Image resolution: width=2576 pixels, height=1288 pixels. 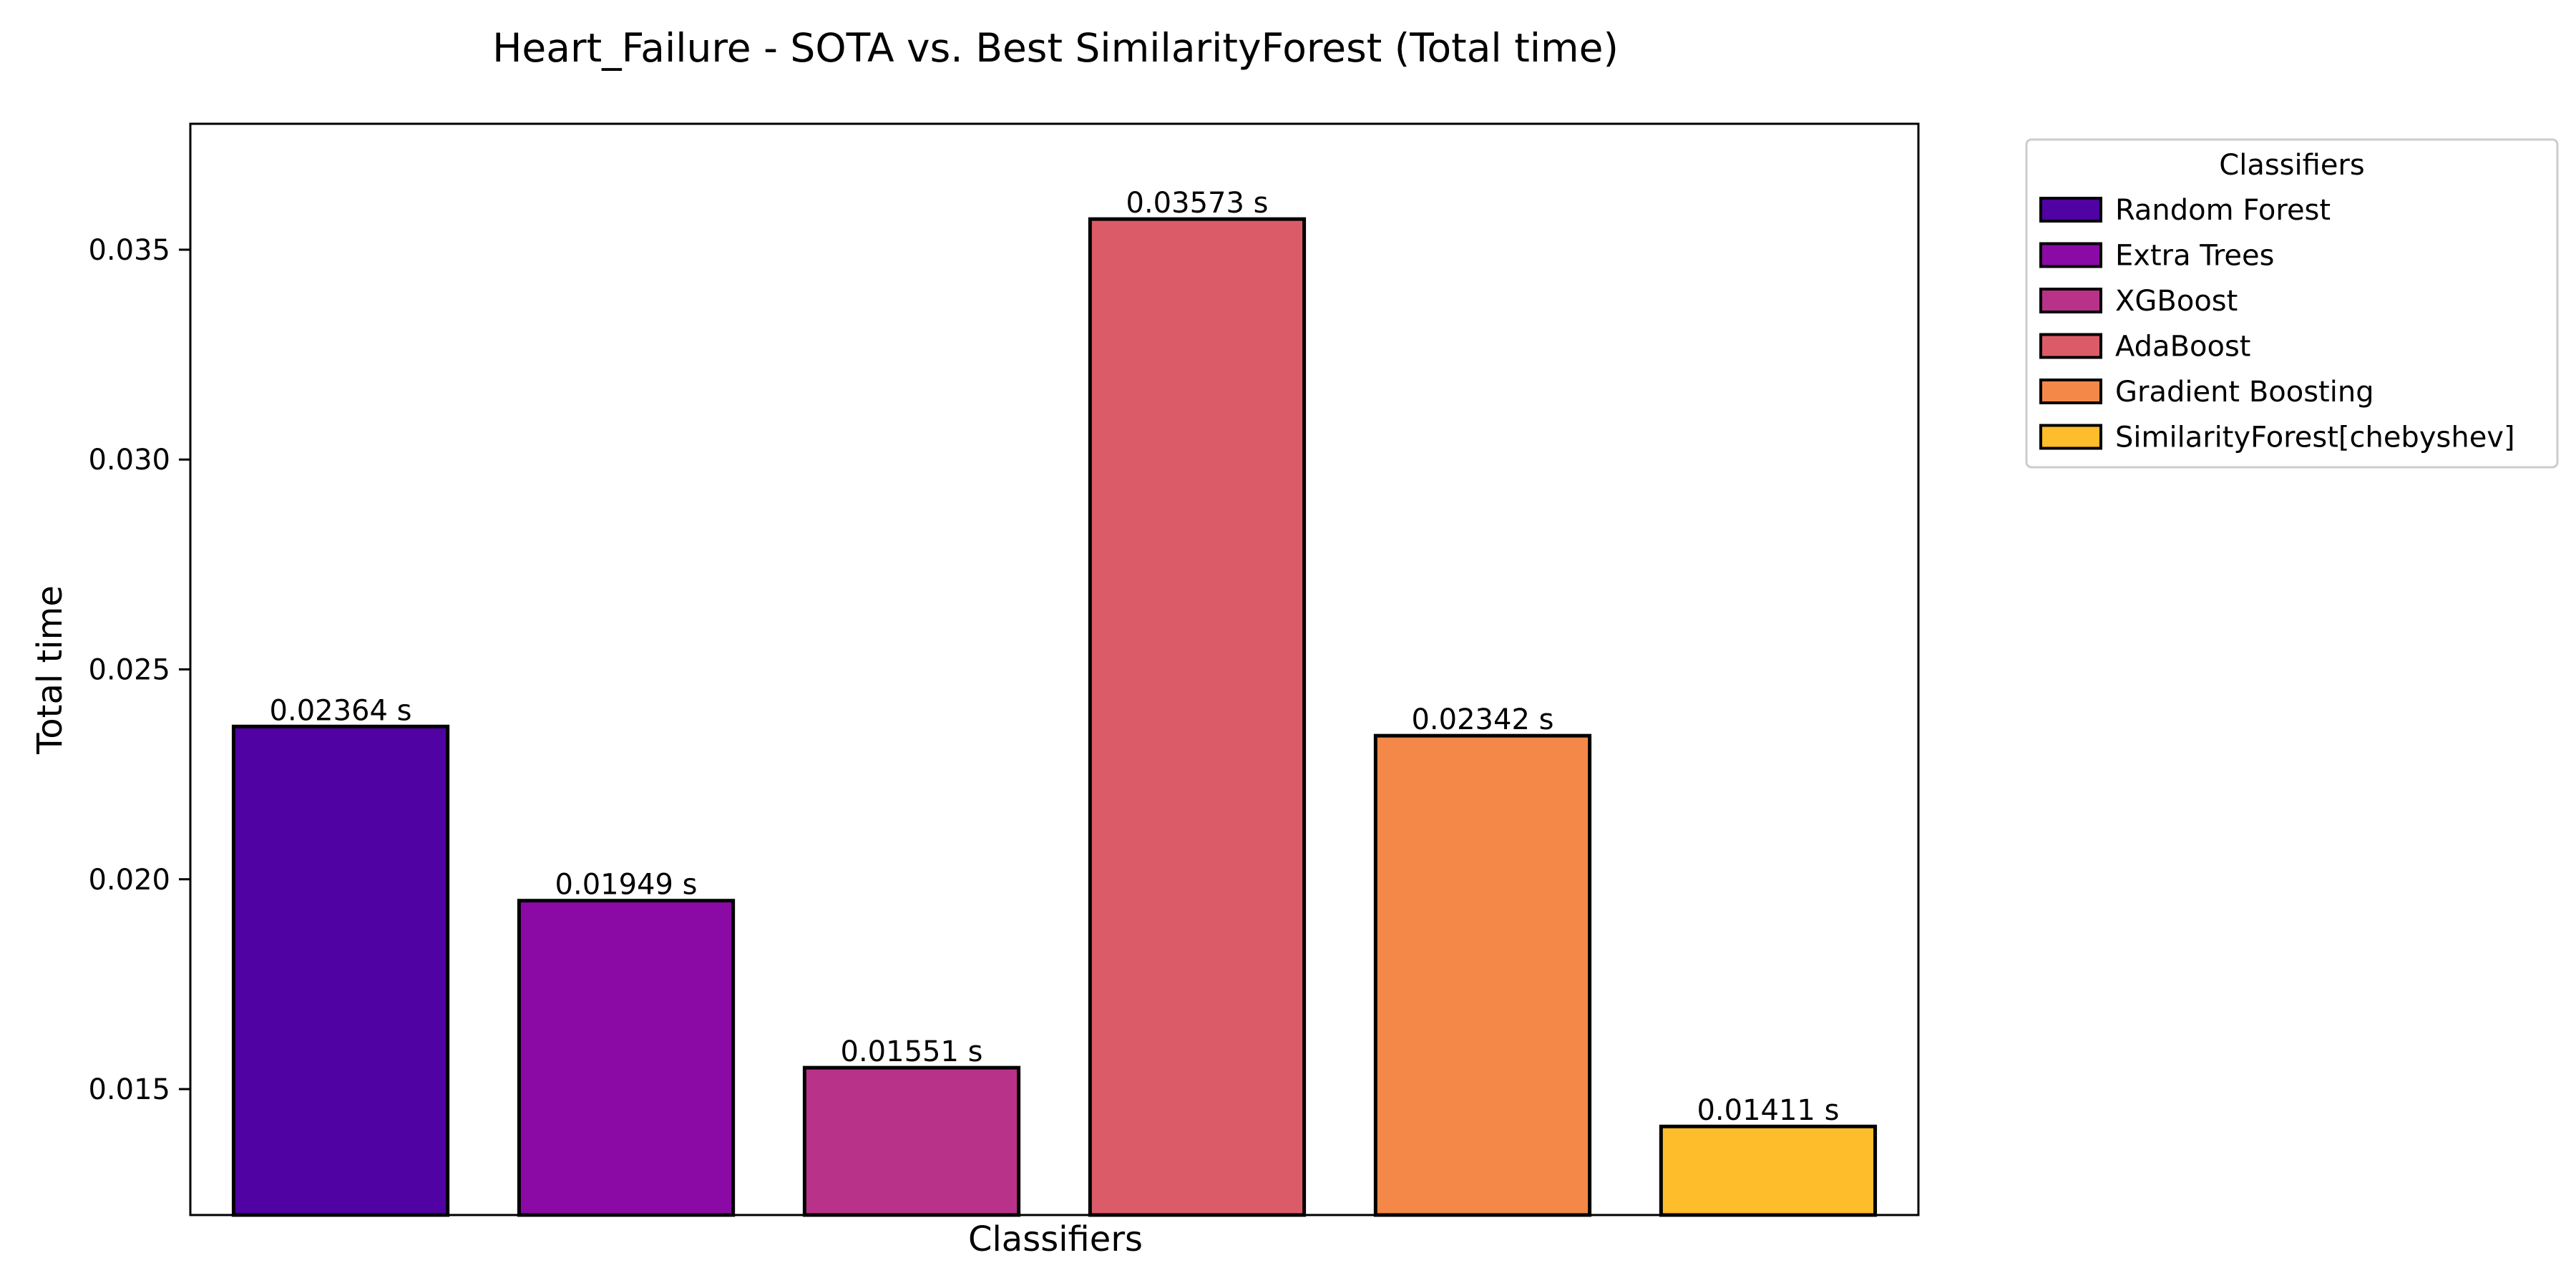 What do you see at coordinates (2223, 210) in the screenshot?
I see `legend-entry-label: Random Forest` at bounding box center [2223, 210].